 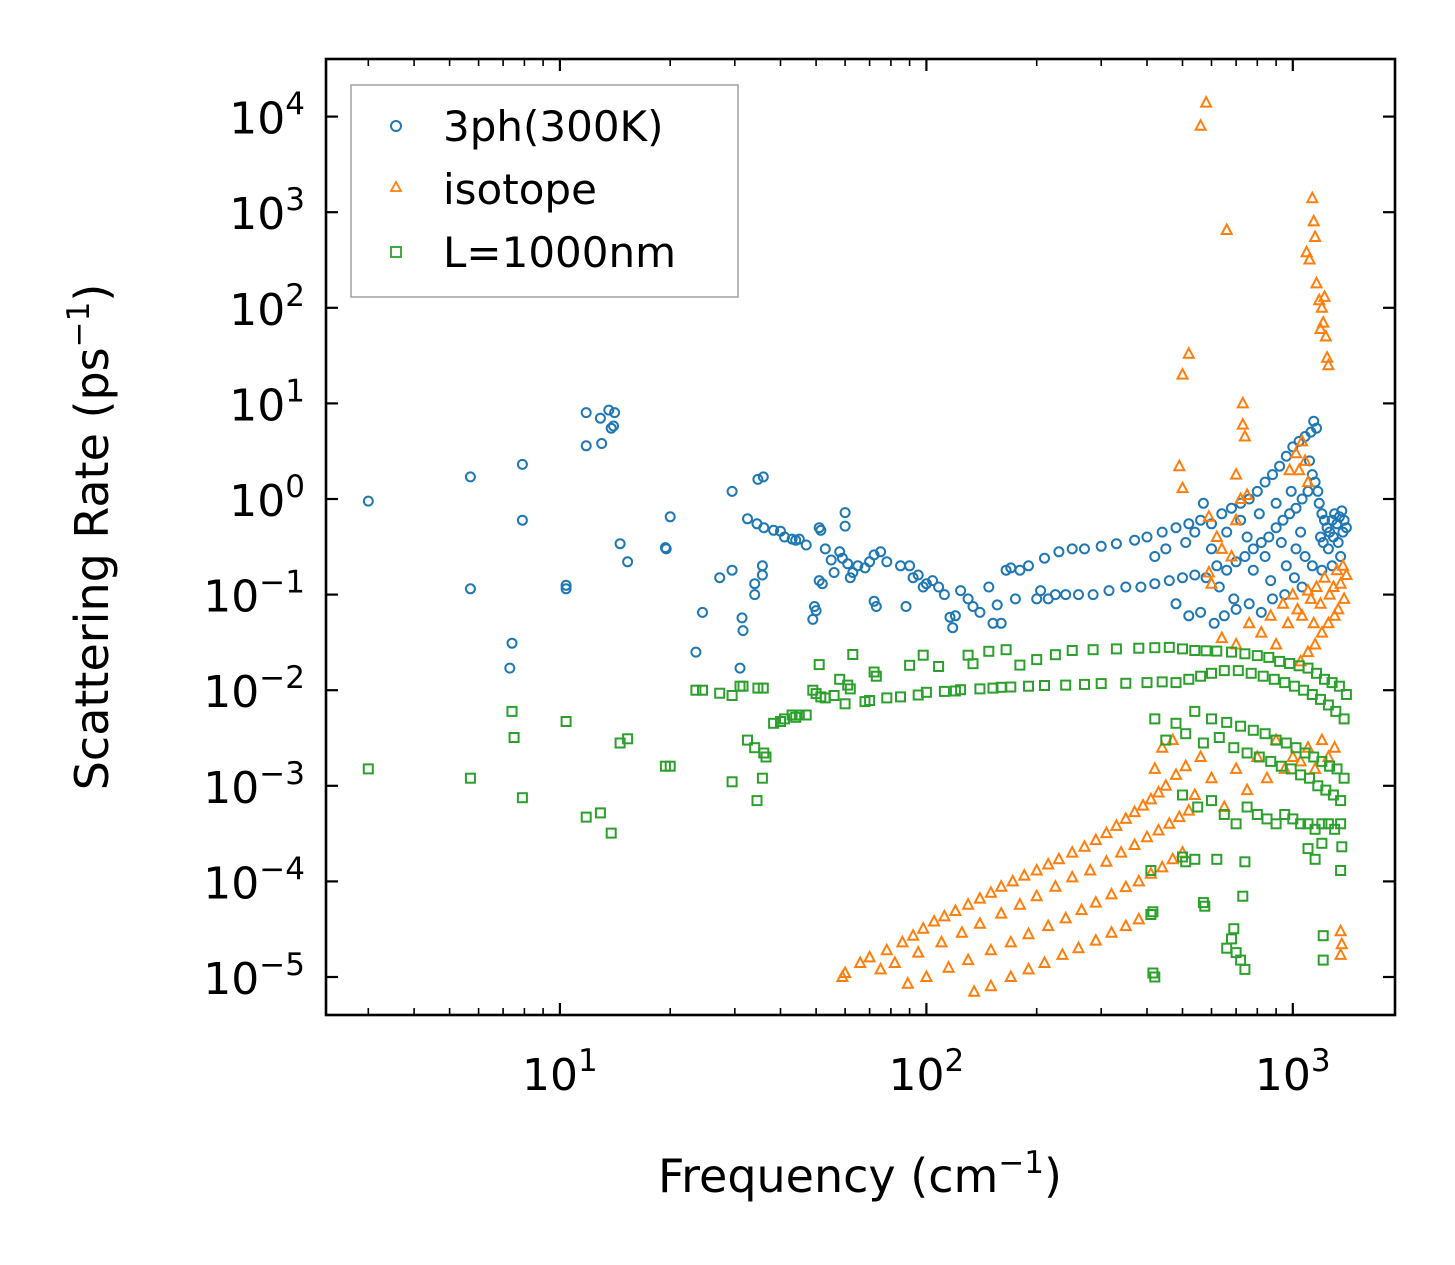 I want to click on x-tick-label: 103, so click(x=1293, y=1072).